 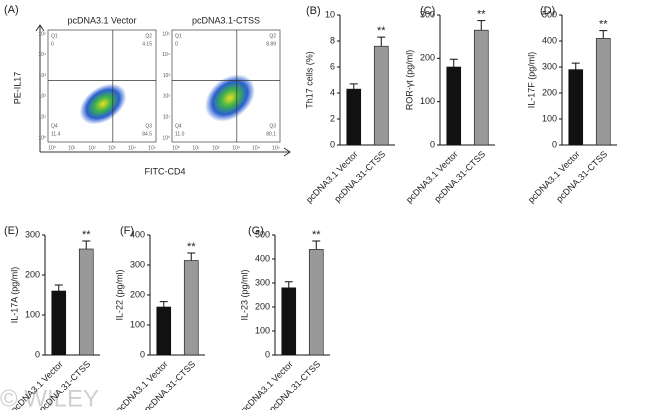 I want to click on panel-label: (F), so click(x=127, y=231).